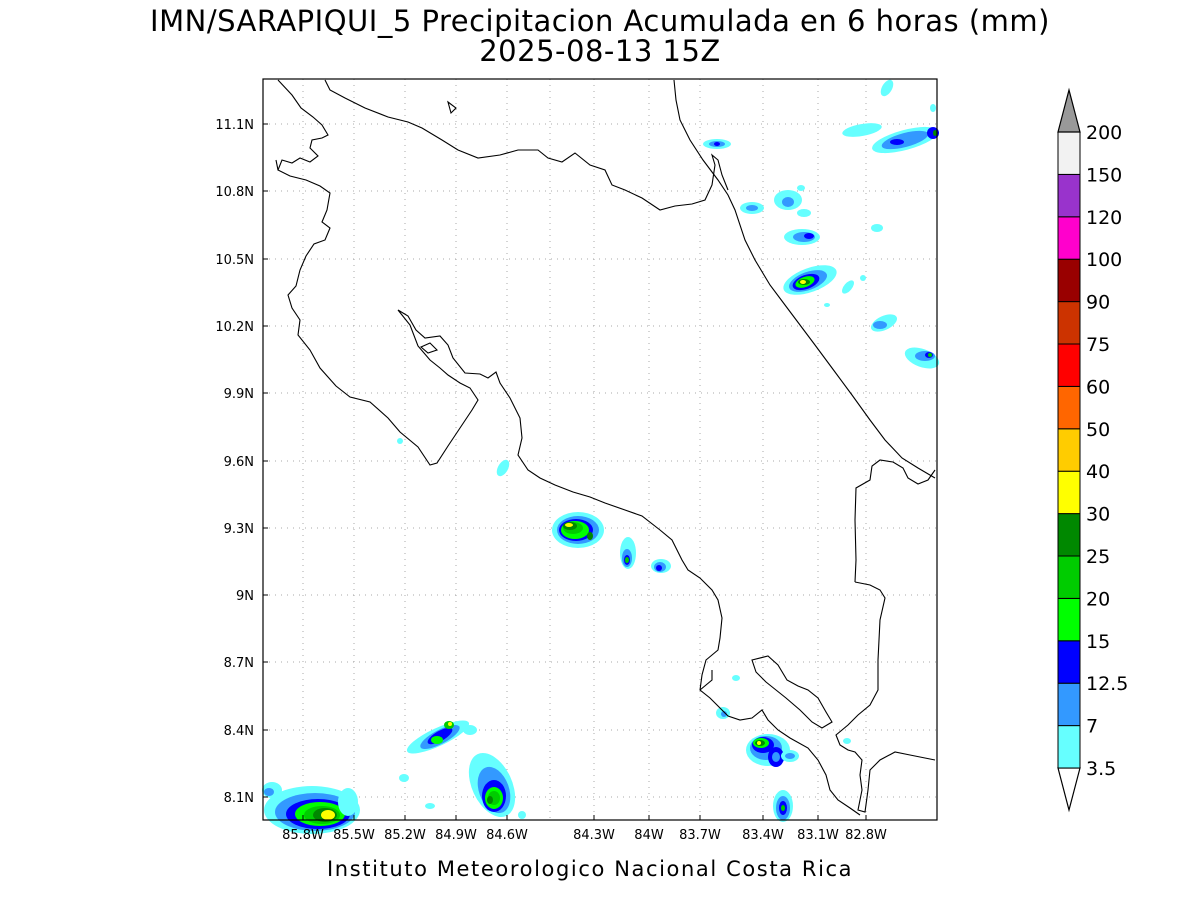 The height and width of the screenshot is (900, 1200). What do you see at coordinates (1069, 110) in the screenshot?
I see `colorbar-upper-arrow` at bounding box center [1069, 110].